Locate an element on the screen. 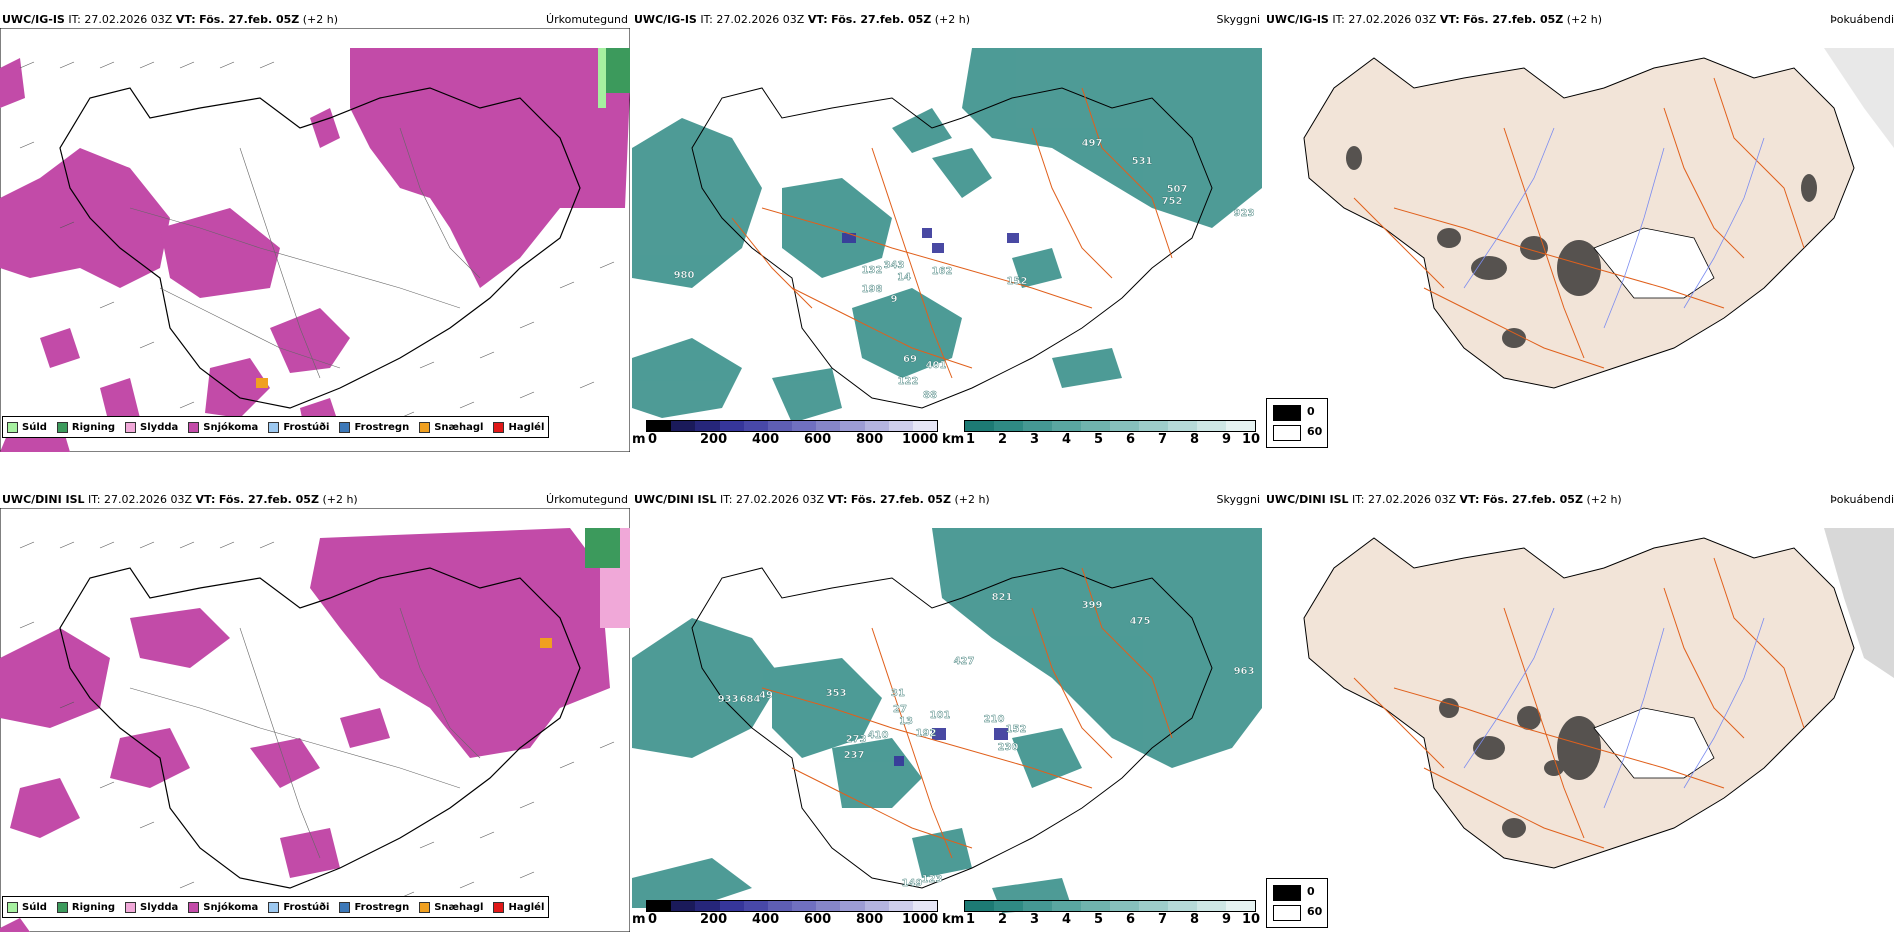  value-label: 401 is located at coordinates (936, 365).